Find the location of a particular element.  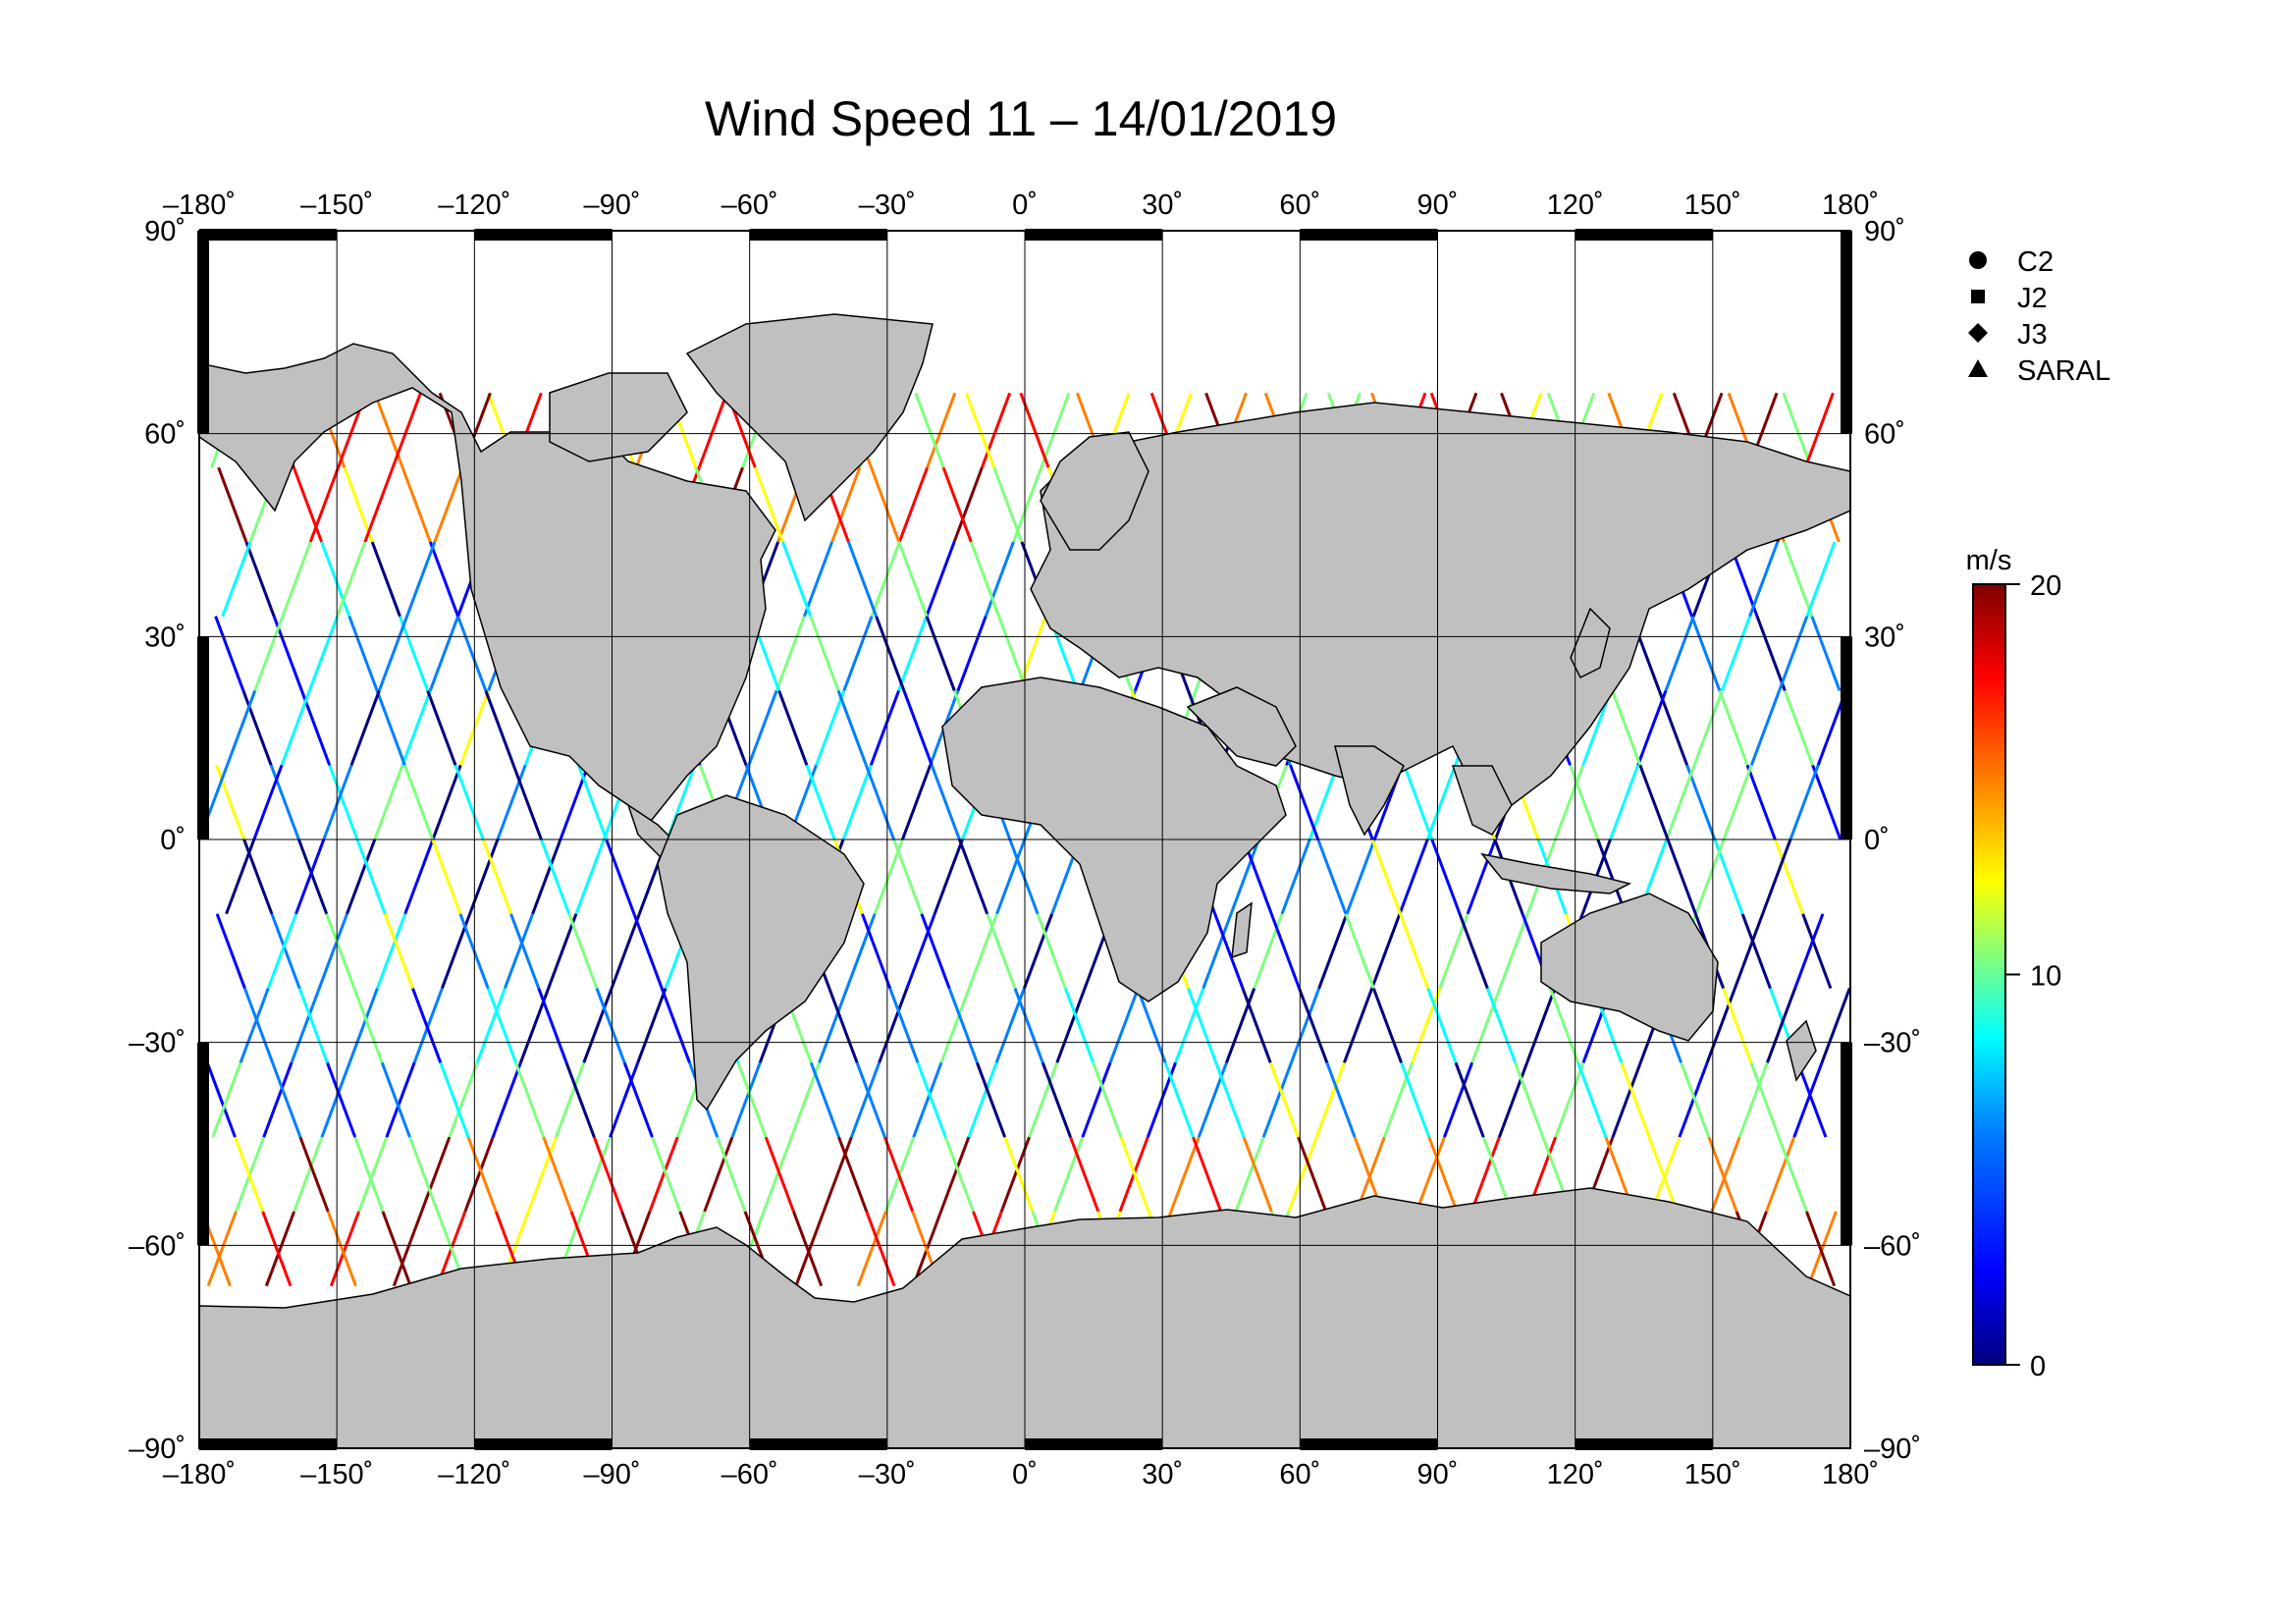

lat-tick-label: 60˚ is located at coordinates (1884, 435).